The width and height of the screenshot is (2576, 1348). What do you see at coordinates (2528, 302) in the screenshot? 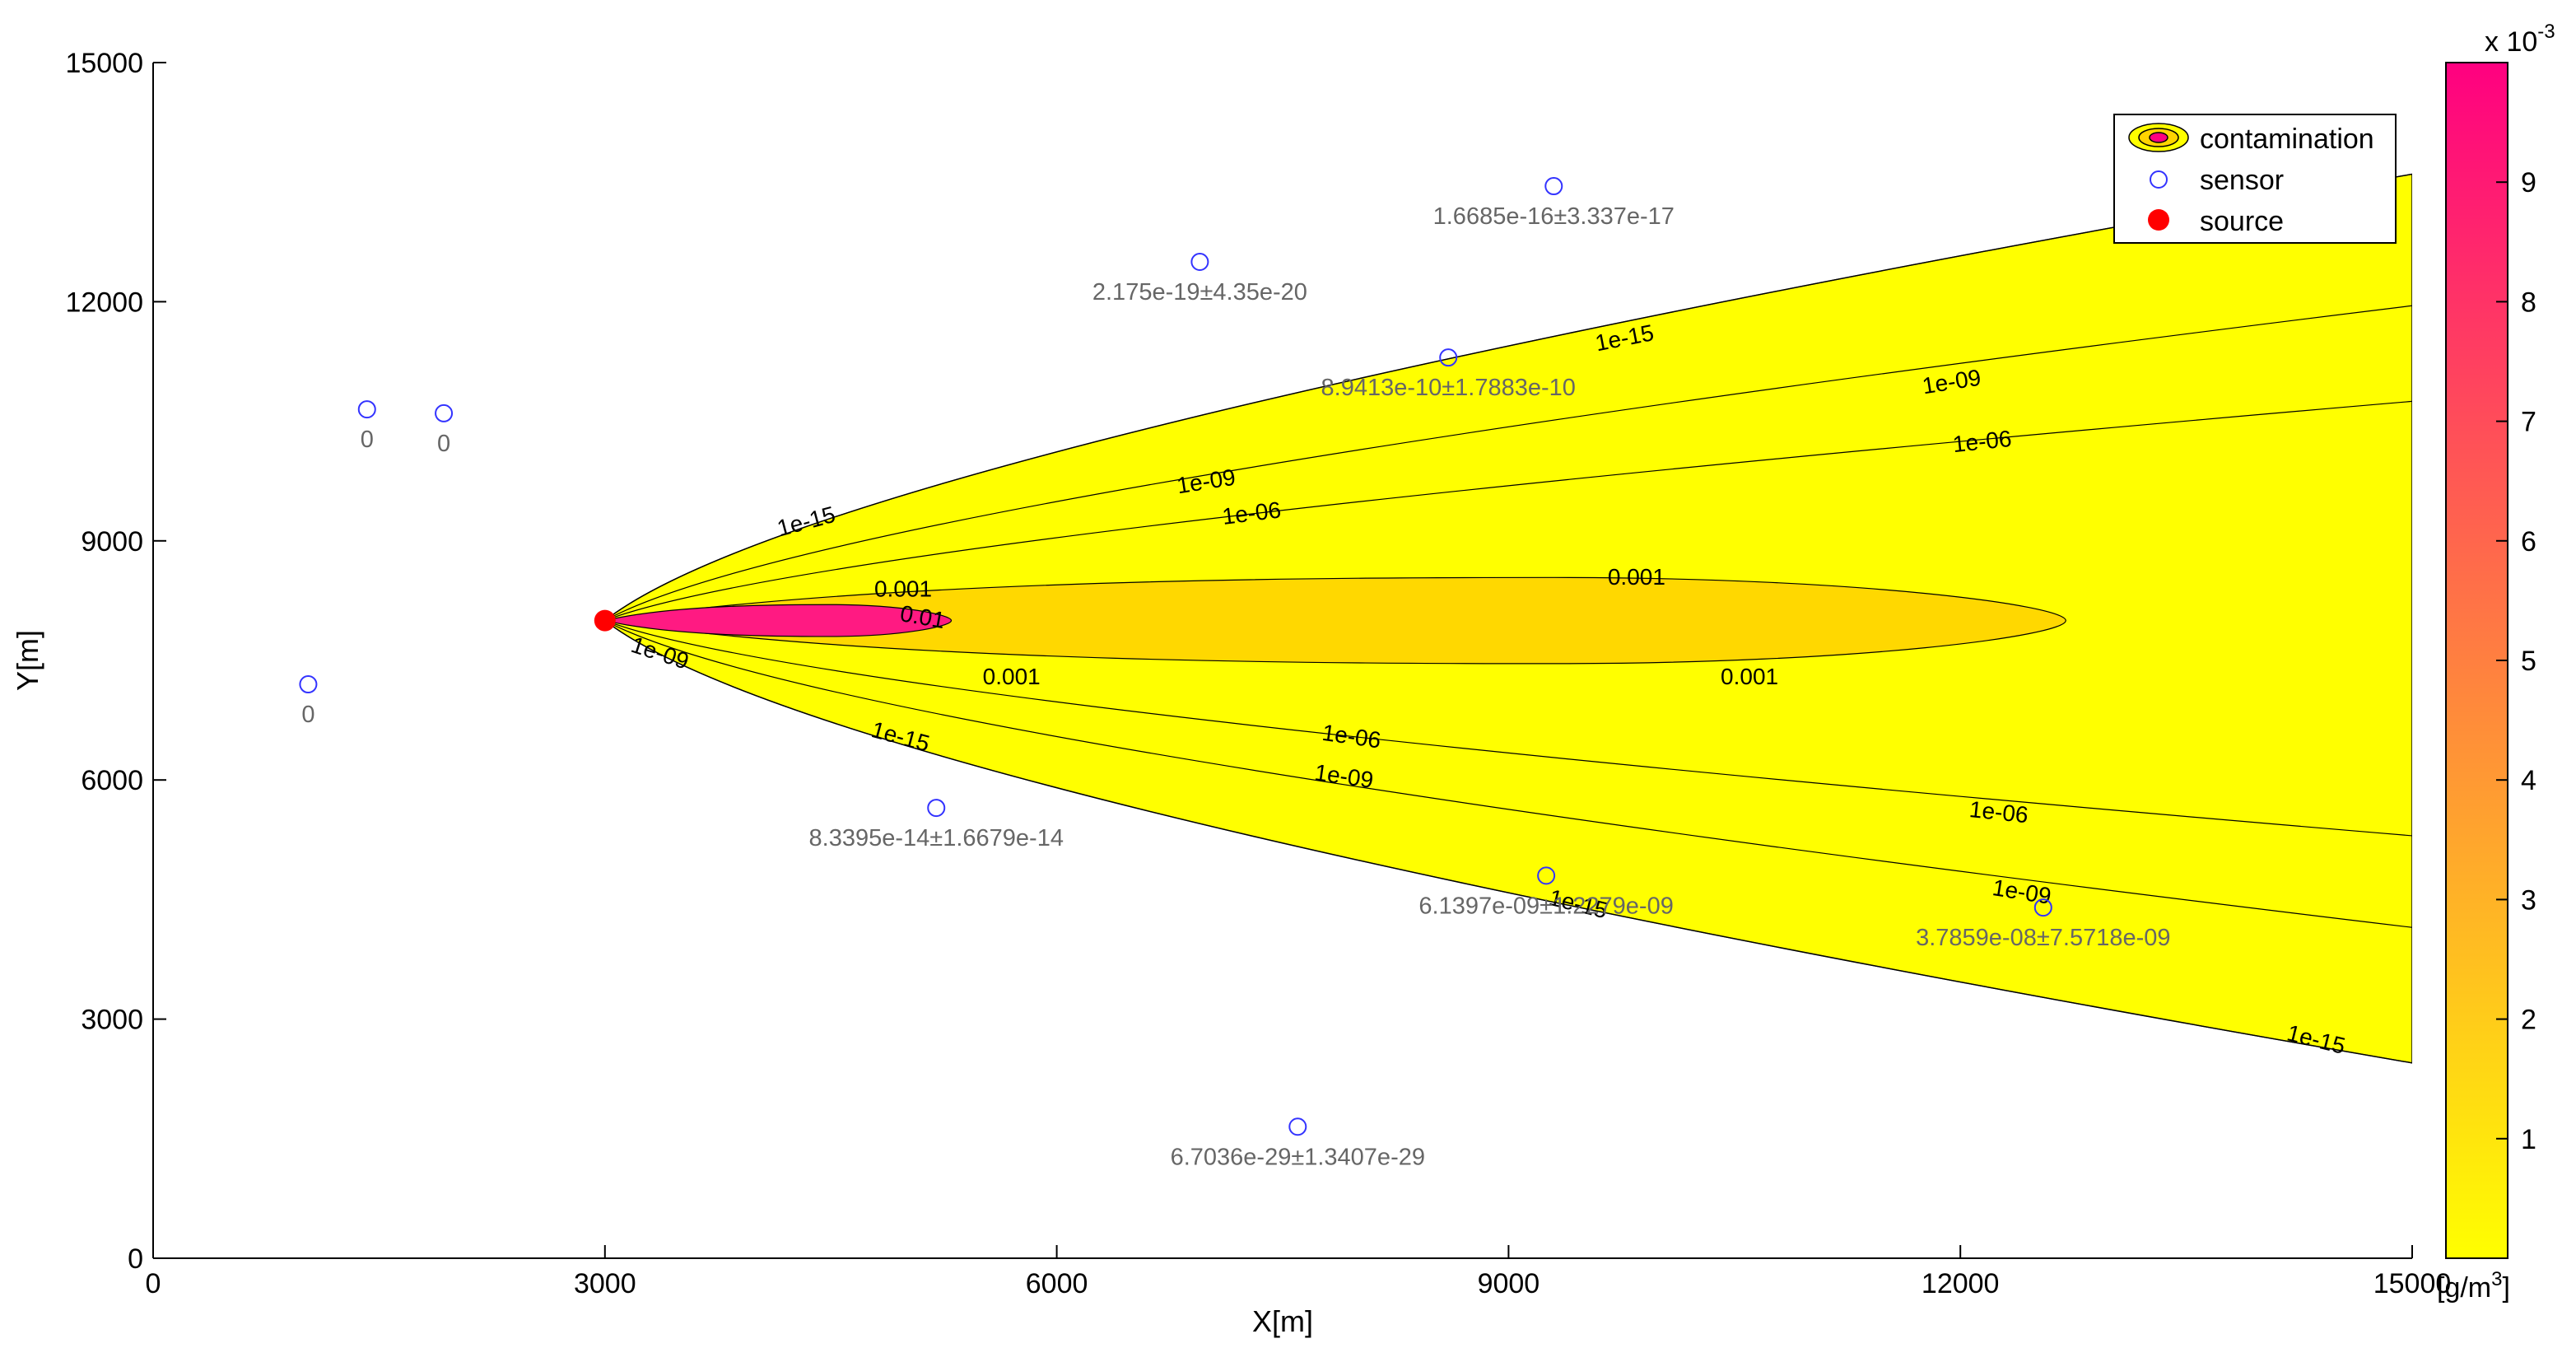
I see `colorbar-tick-label: 8` at bounding box center [2528, 302].